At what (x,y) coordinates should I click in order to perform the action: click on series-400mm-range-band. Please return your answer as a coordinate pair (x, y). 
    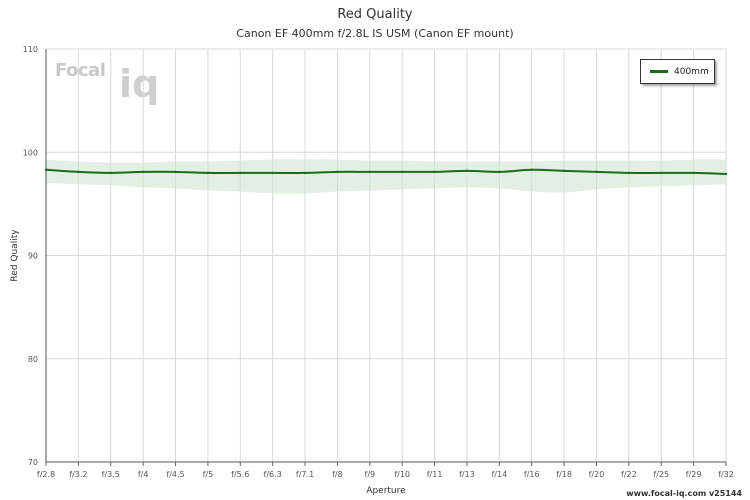
    Looking at the image, I should click on (386, 176).